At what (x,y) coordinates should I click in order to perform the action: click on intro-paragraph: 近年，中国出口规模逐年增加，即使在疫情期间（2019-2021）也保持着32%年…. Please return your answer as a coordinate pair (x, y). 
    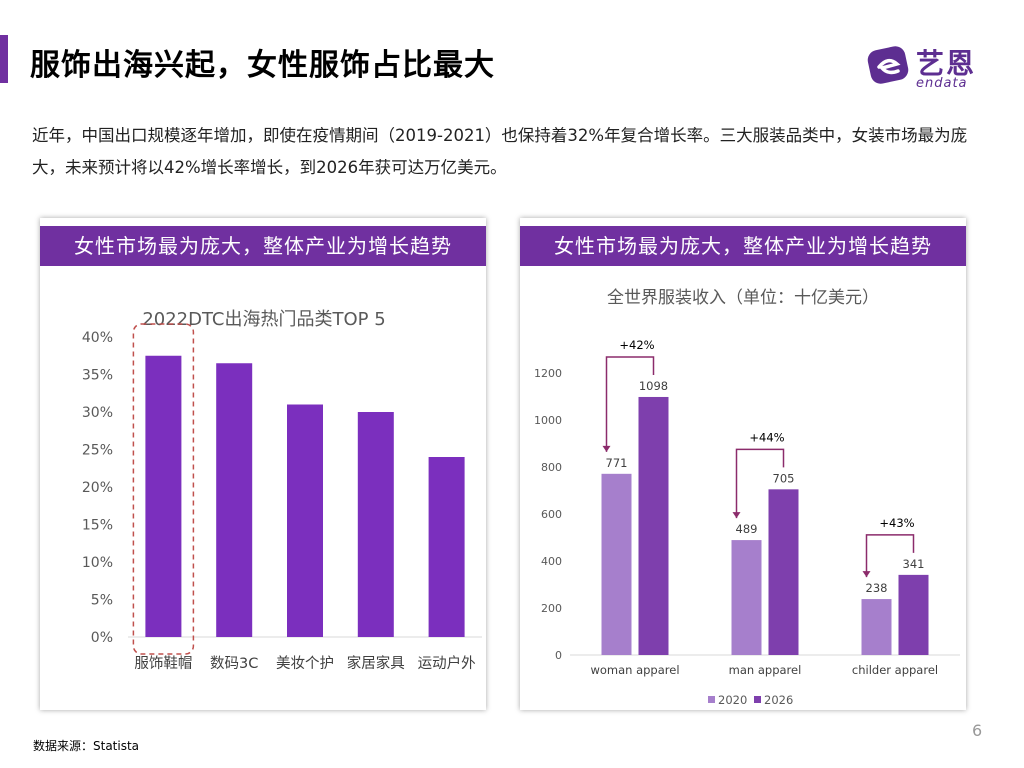
    Looking at the image, I should click on (500, 151).